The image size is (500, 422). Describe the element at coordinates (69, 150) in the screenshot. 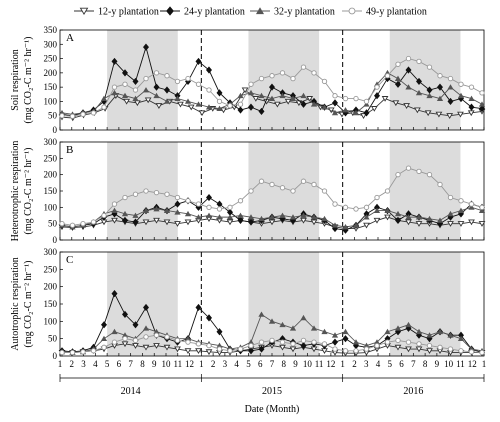

I see `panel-label: B` at that location.